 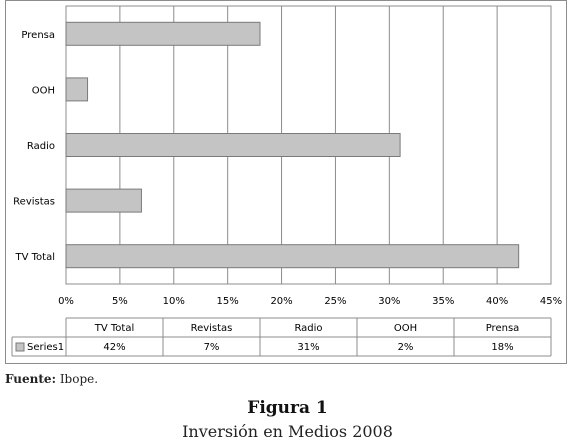 I want to click on x-tick-label: 25%, so click(x=335, y=301).